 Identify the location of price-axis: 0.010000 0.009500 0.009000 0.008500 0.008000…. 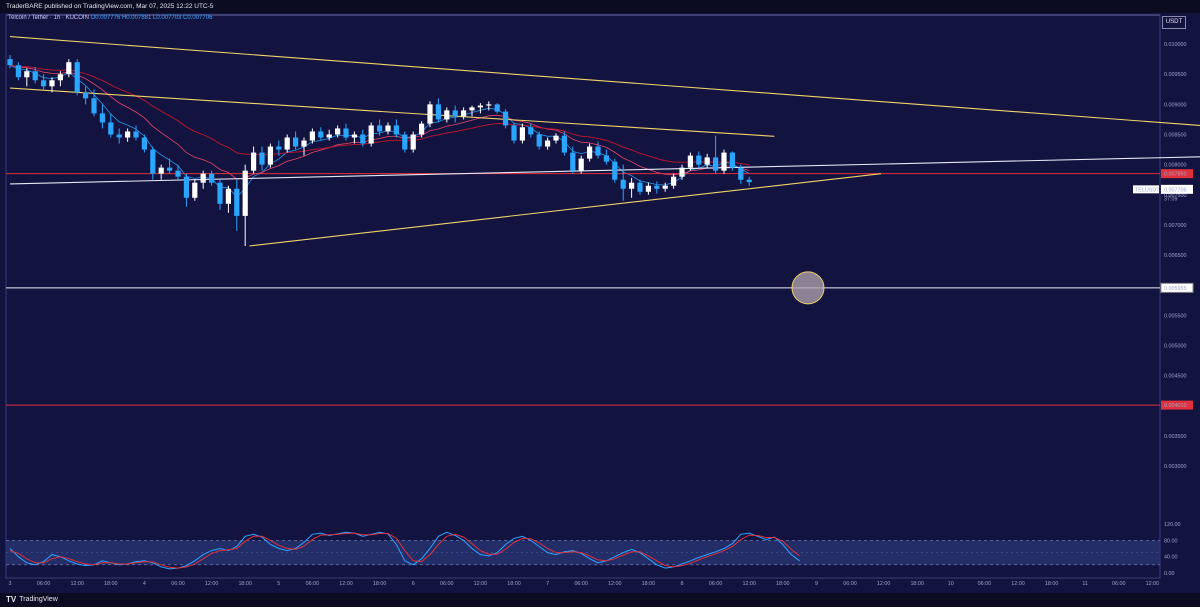
(1163, 309).